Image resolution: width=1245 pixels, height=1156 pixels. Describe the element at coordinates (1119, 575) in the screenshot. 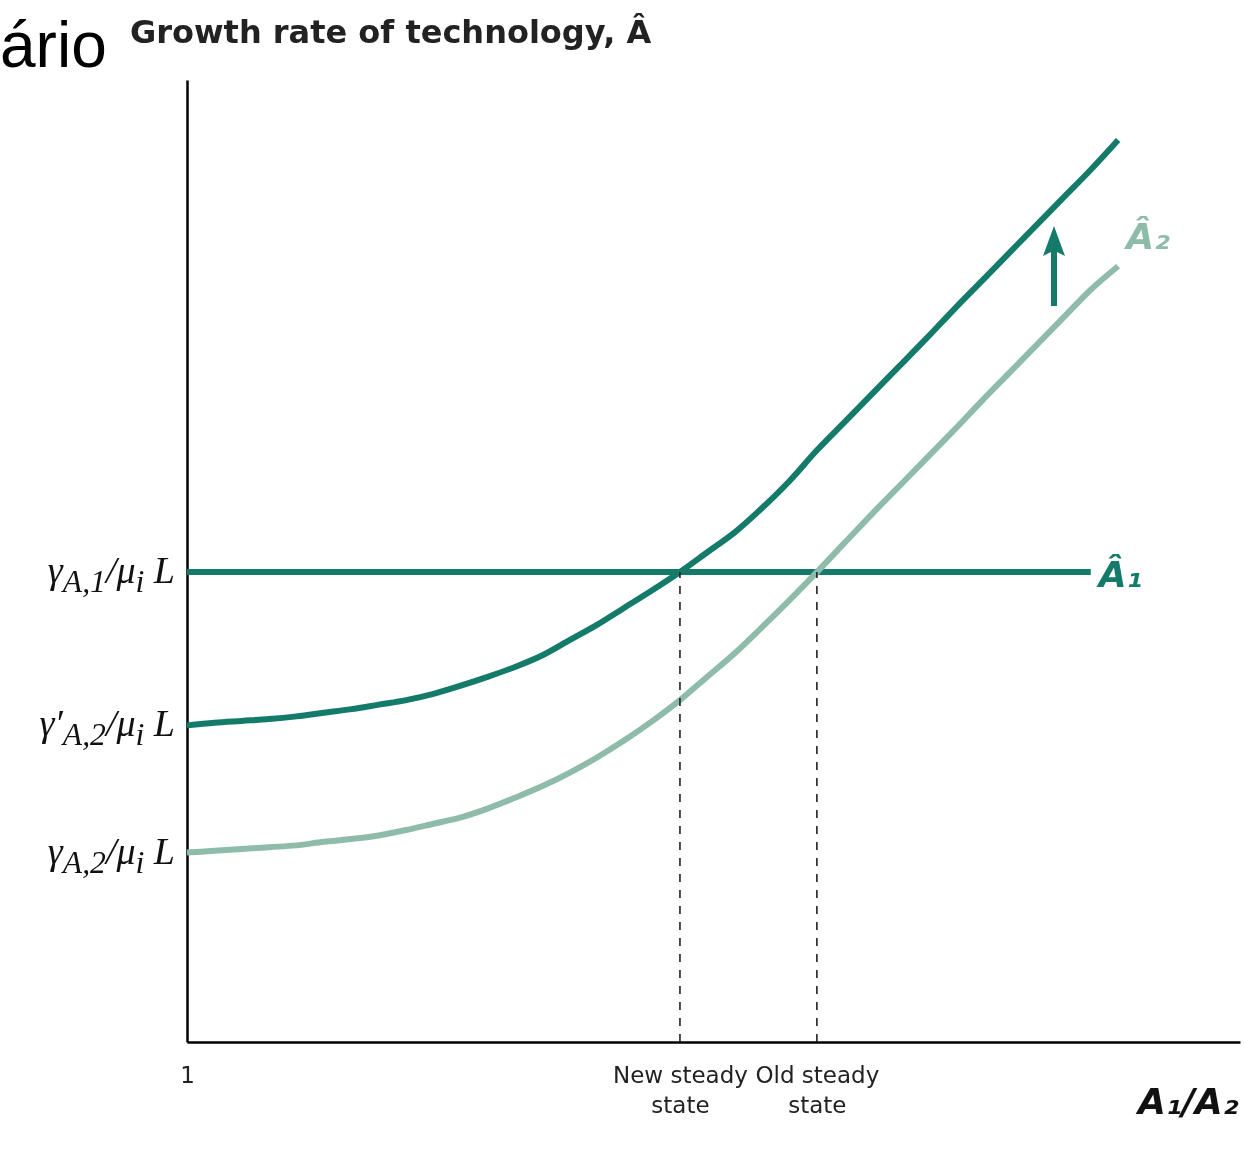

I see `series-label: Â₁` at that location.